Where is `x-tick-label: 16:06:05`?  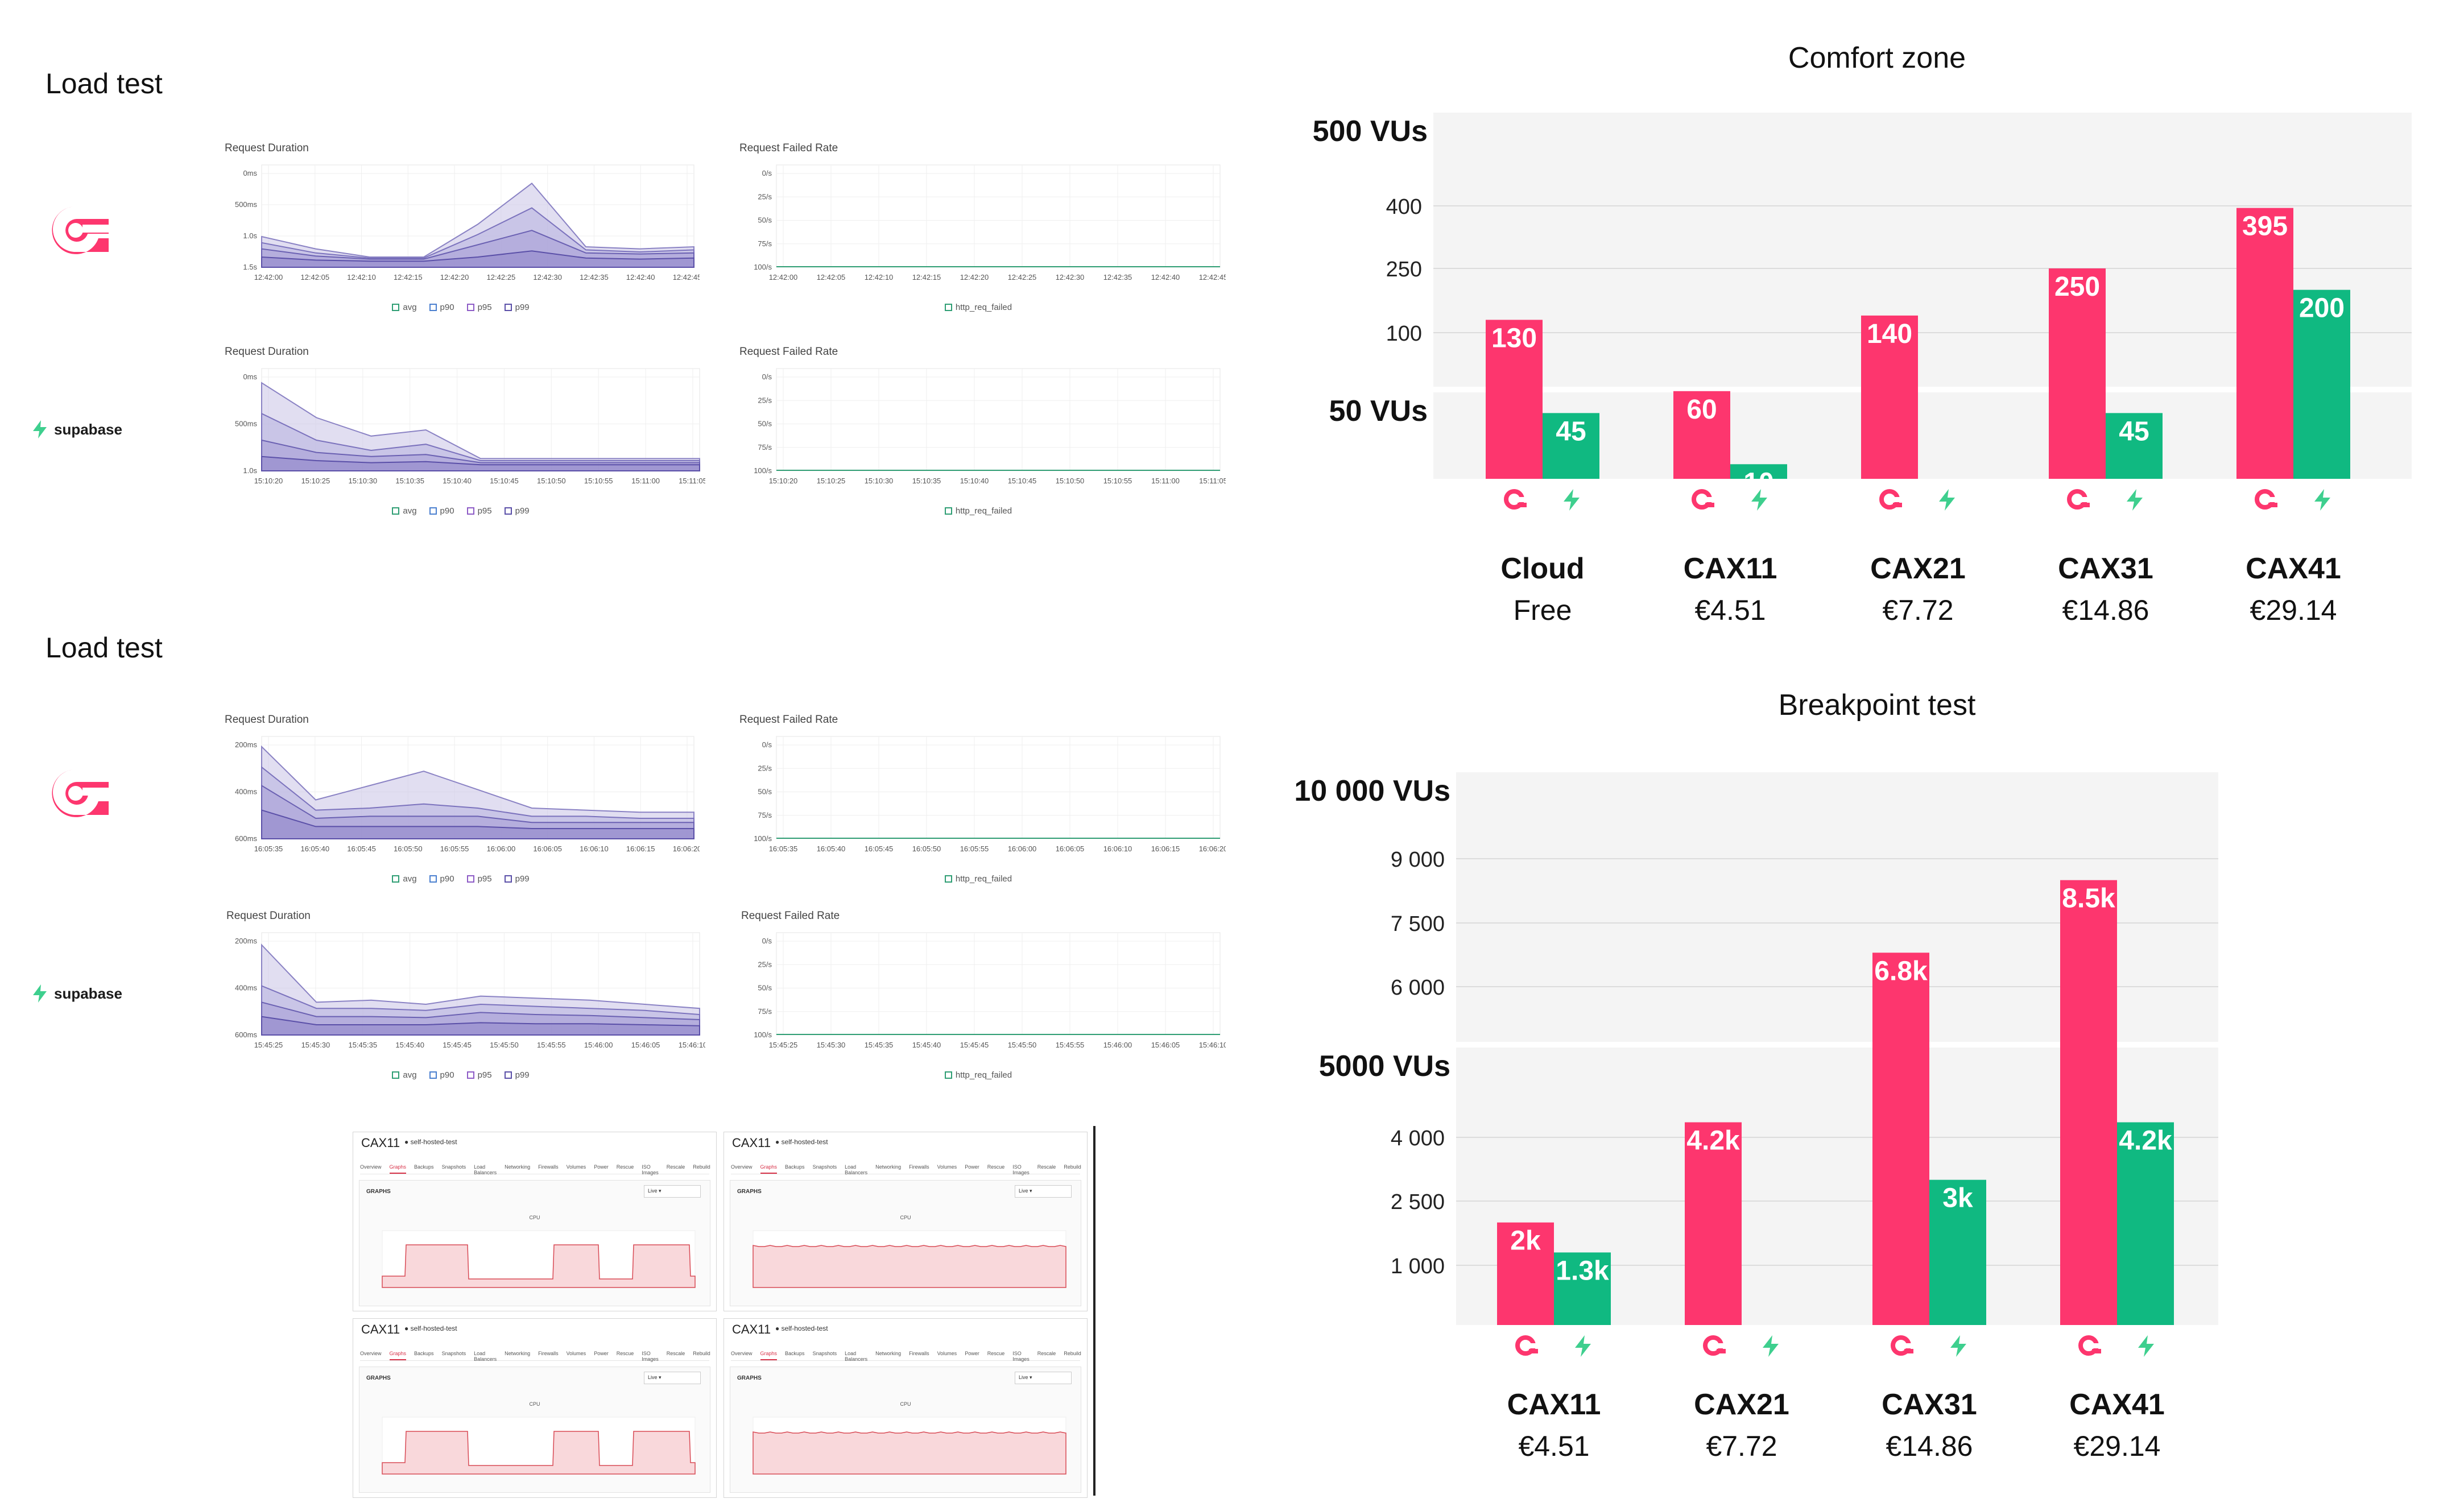
x-tick-label: 16:06:05 is located at coordinates (548, 848).